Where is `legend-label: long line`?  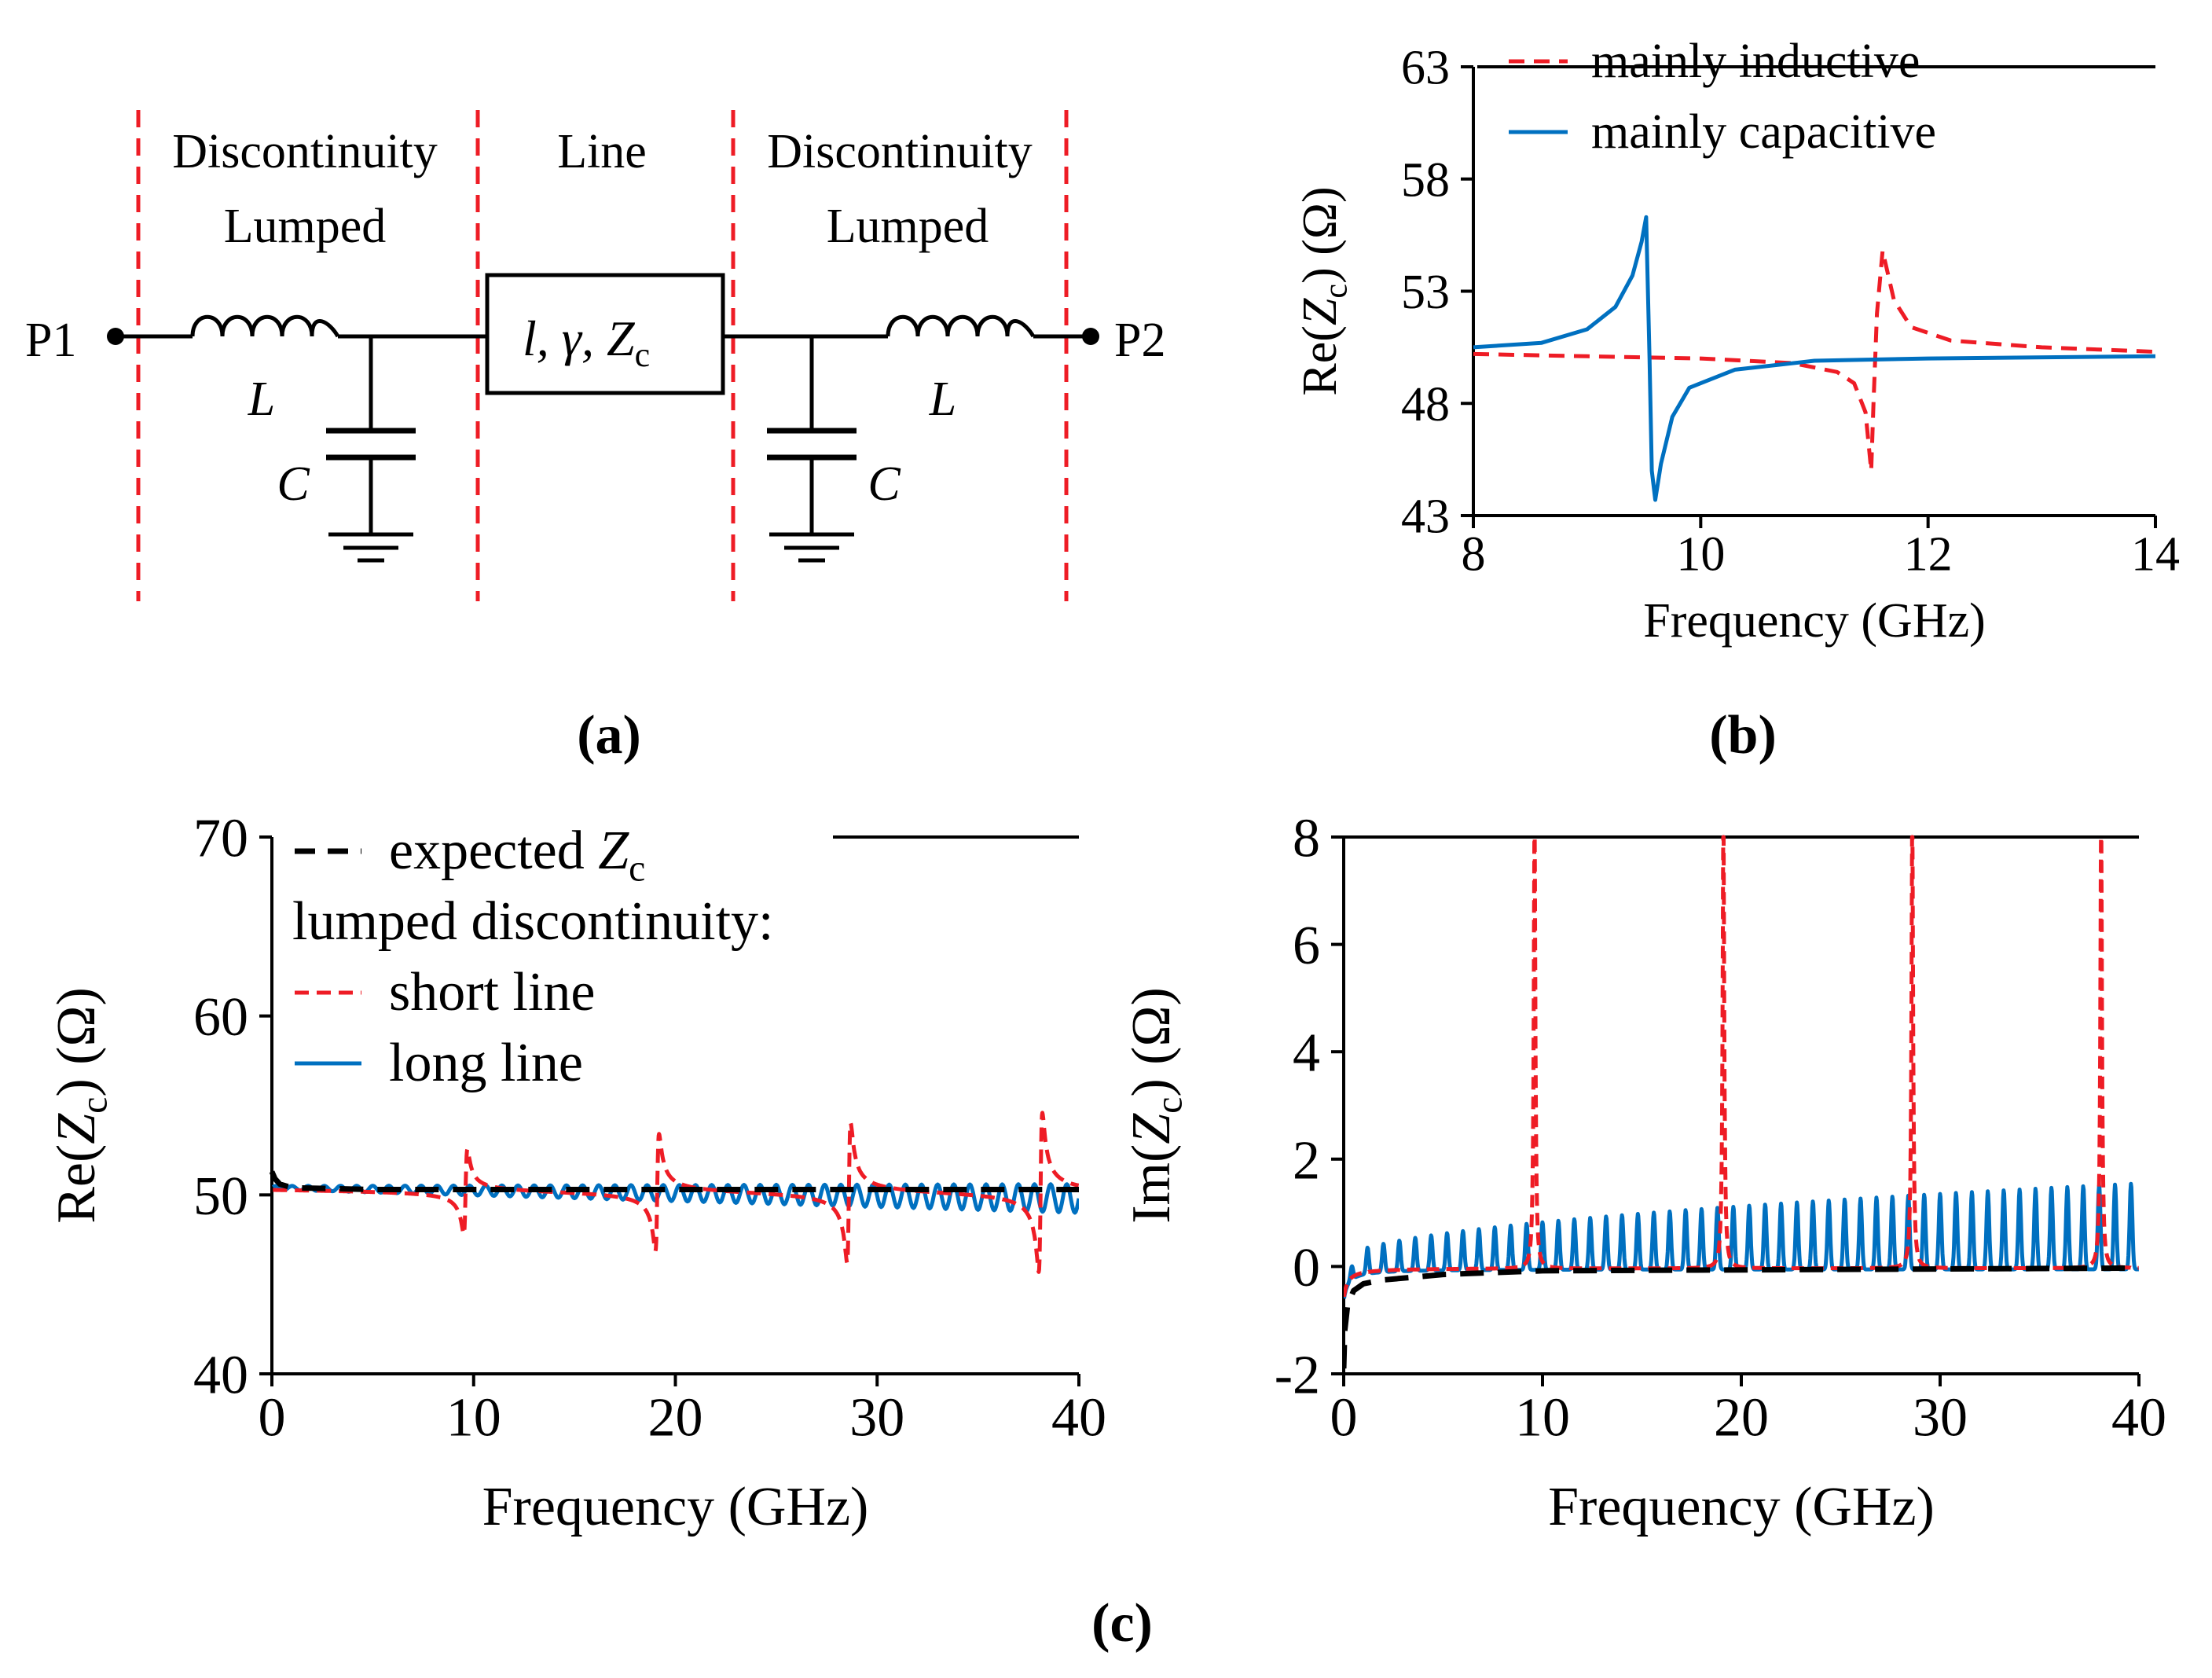
legend-label: long line is located at coordinates (486, 1063).